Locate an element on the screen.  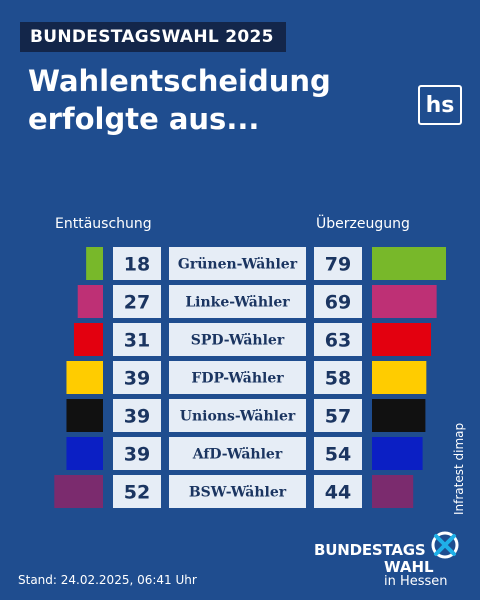
election-badge: BUNDESTAGSWAHL 2025 is located at coordinates (153, 37).